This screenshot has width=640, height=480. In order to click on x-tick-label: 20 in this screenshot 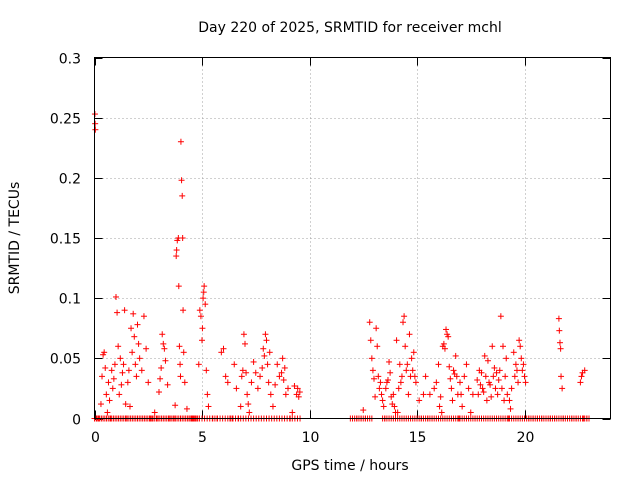, I will do `click(526, 438)`.